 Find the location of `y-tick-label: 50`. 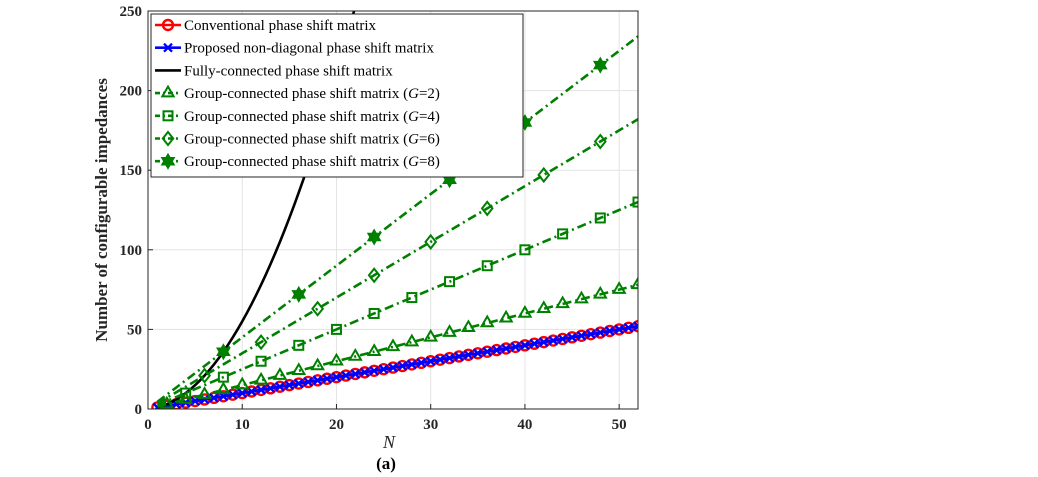

y-tick-label: 50 is located at coordinates (134, 330).